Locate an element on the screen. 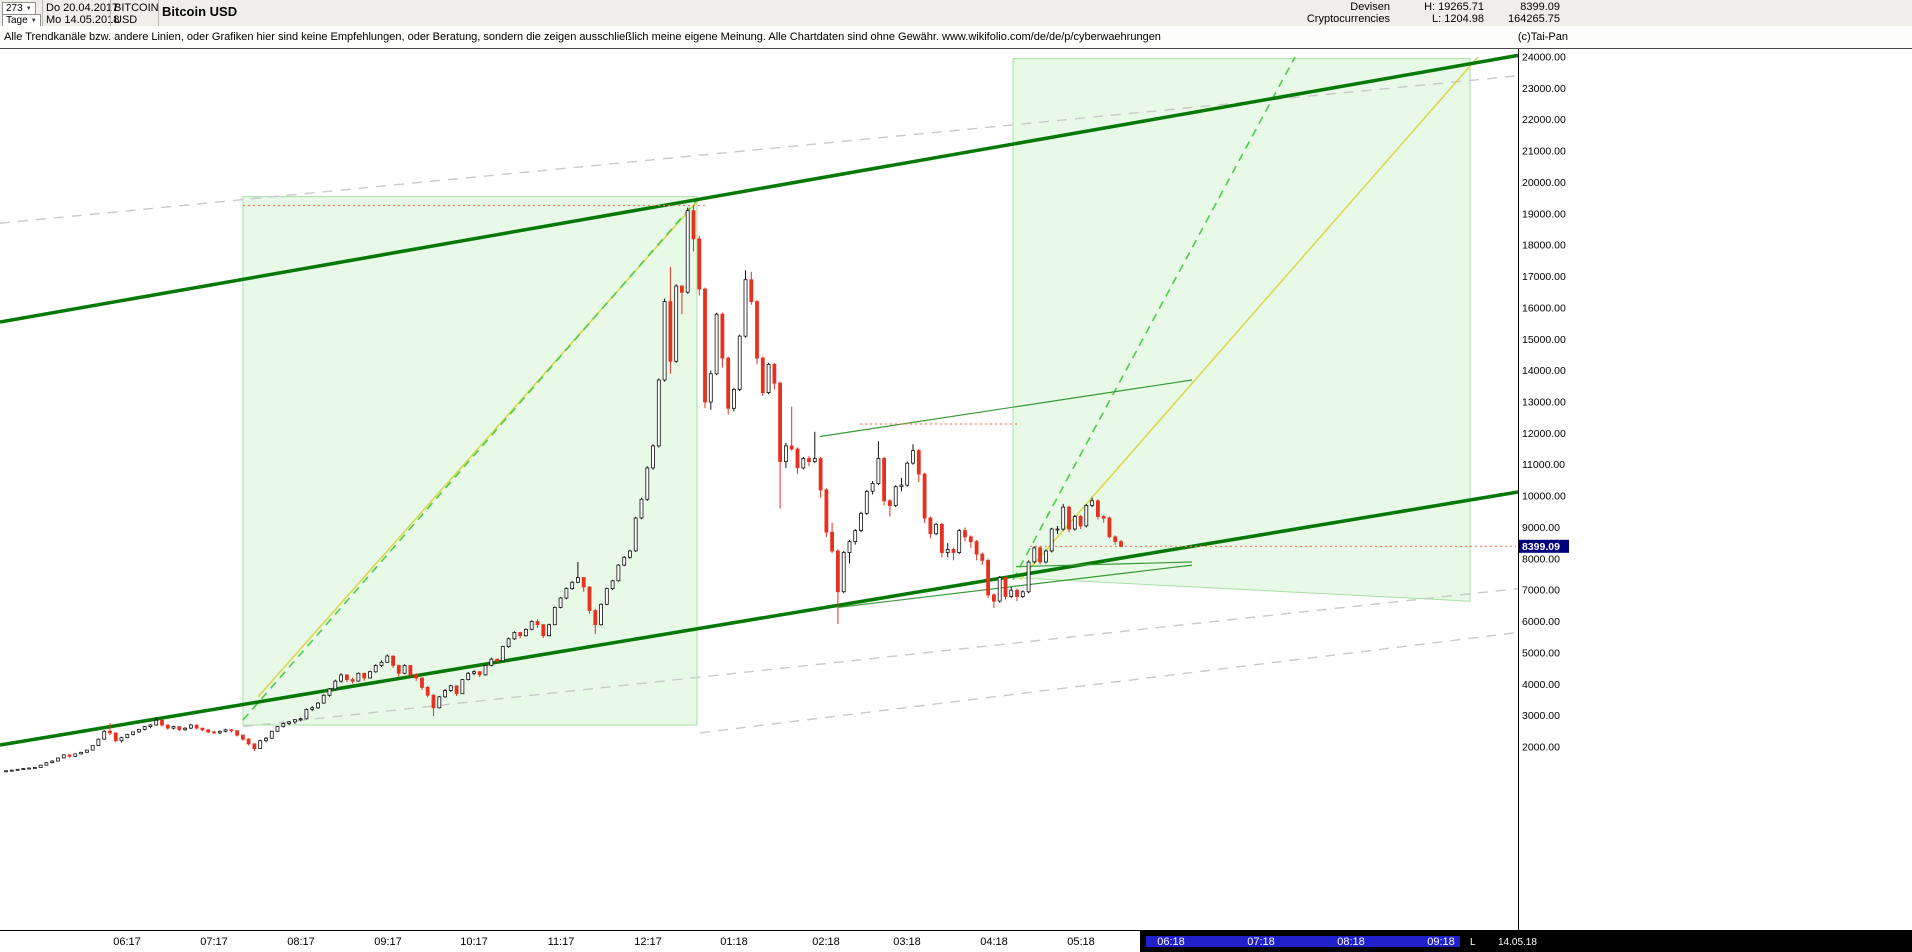 This screenshot has height=952, width=1912. x-axis-label: 02:18 is located at coordinates (826, 942).